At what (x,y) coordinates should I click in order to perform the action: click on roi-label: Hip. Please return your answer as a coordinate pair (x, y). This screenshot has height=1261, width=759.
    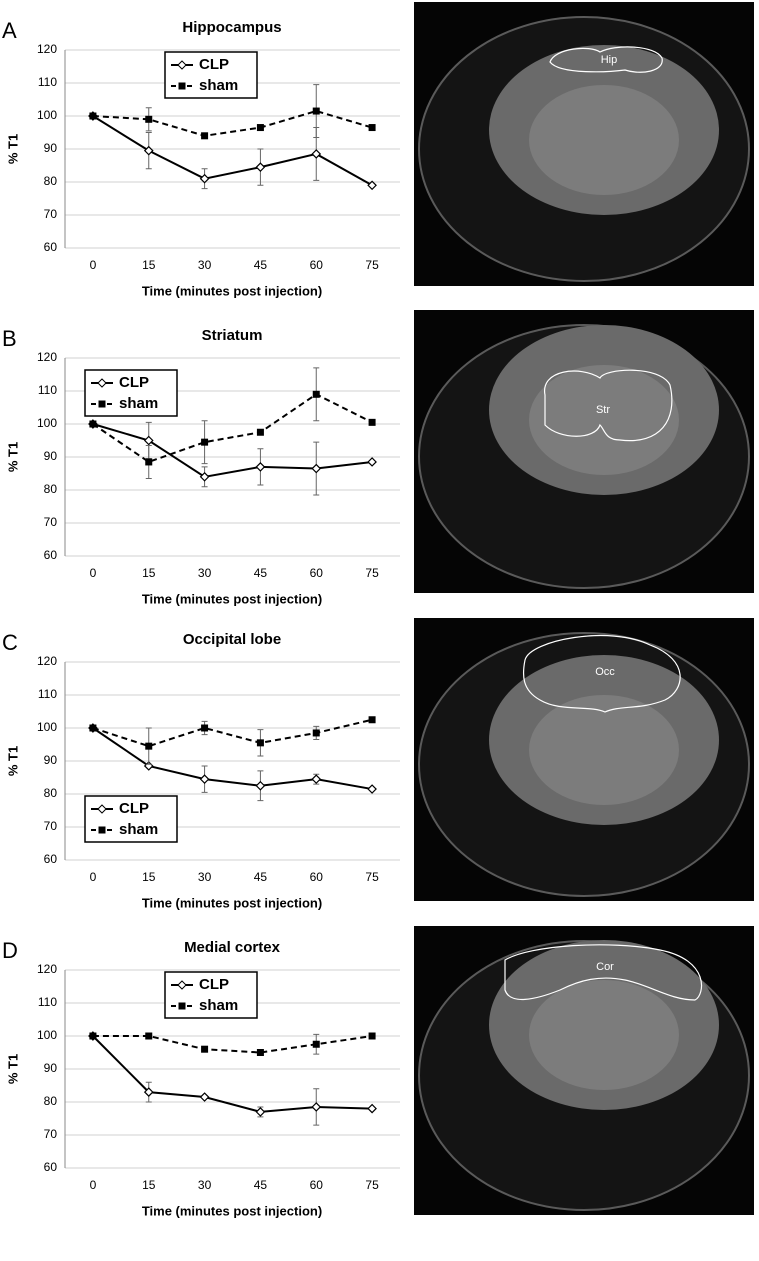
    Looking at the image, I should click on (609, 60).